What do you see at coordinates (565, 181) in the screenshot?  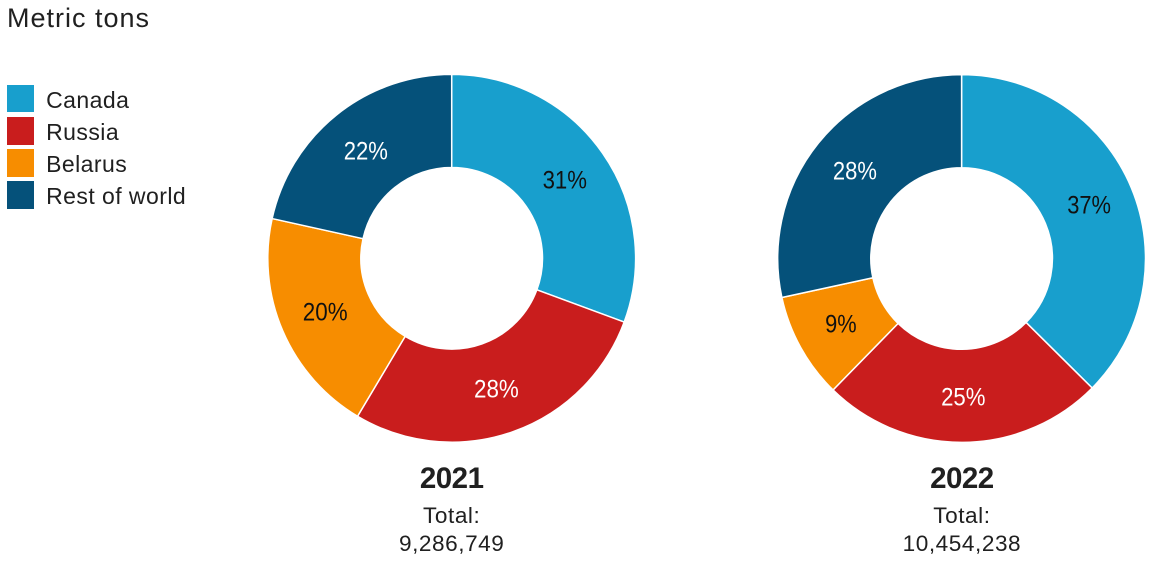 I see `svg-text: 31%` at bounding box center [565, 181].